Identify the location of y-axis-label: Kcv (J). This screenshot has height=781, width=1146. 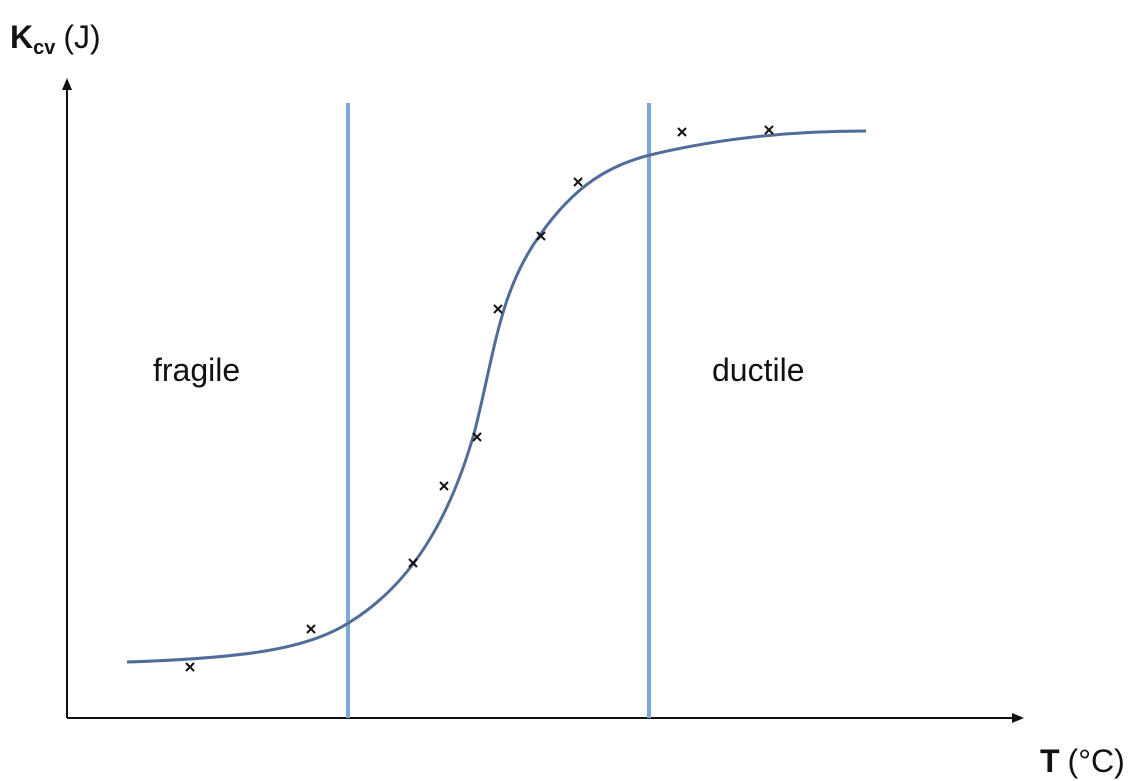
(55, 39).